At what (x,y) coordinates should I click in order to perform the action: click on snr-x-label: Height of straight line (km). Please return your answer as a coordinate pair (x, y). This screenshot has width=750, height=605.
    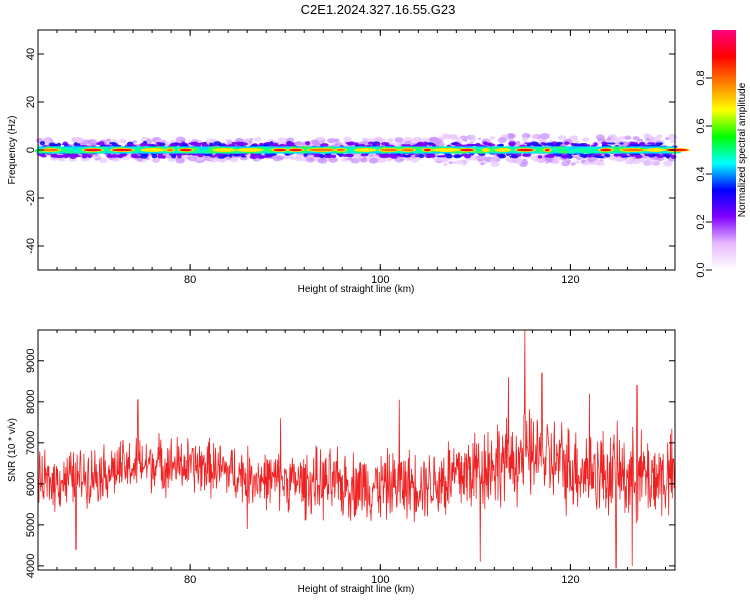
    Looking at the image, I should click on (356, 589).